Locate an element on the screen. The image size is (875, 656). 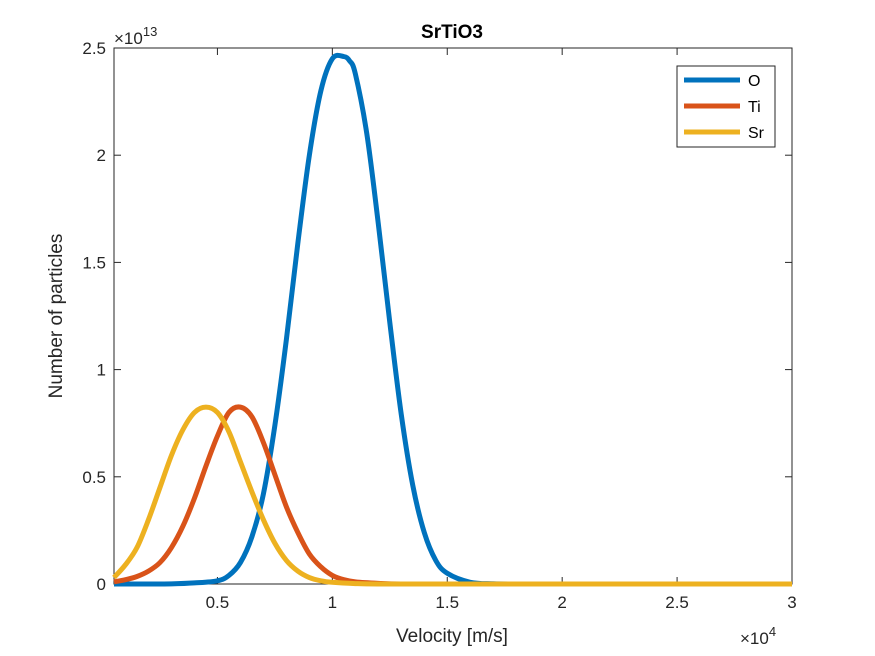
x-tick-label: 0.5 is located at coordinates (218, 602).